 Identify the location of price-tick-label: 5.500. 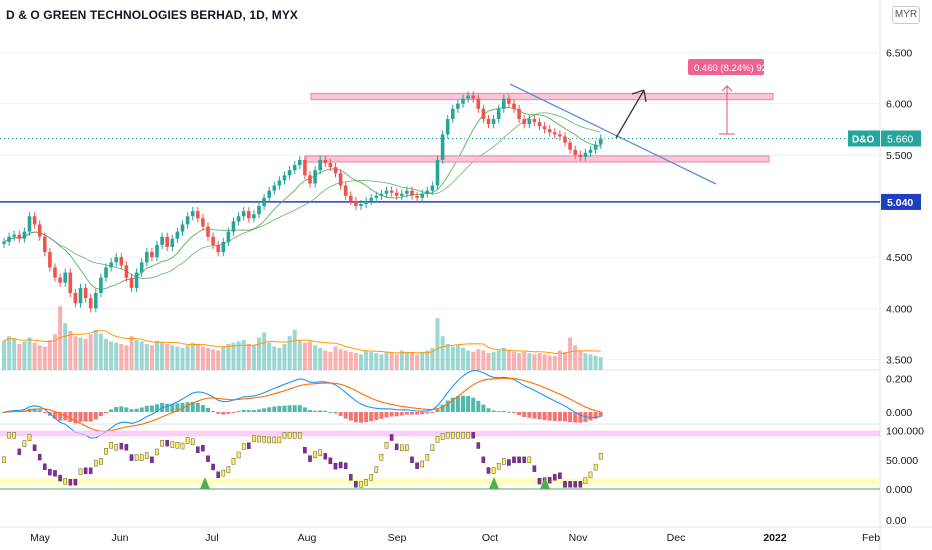
(899, 156).